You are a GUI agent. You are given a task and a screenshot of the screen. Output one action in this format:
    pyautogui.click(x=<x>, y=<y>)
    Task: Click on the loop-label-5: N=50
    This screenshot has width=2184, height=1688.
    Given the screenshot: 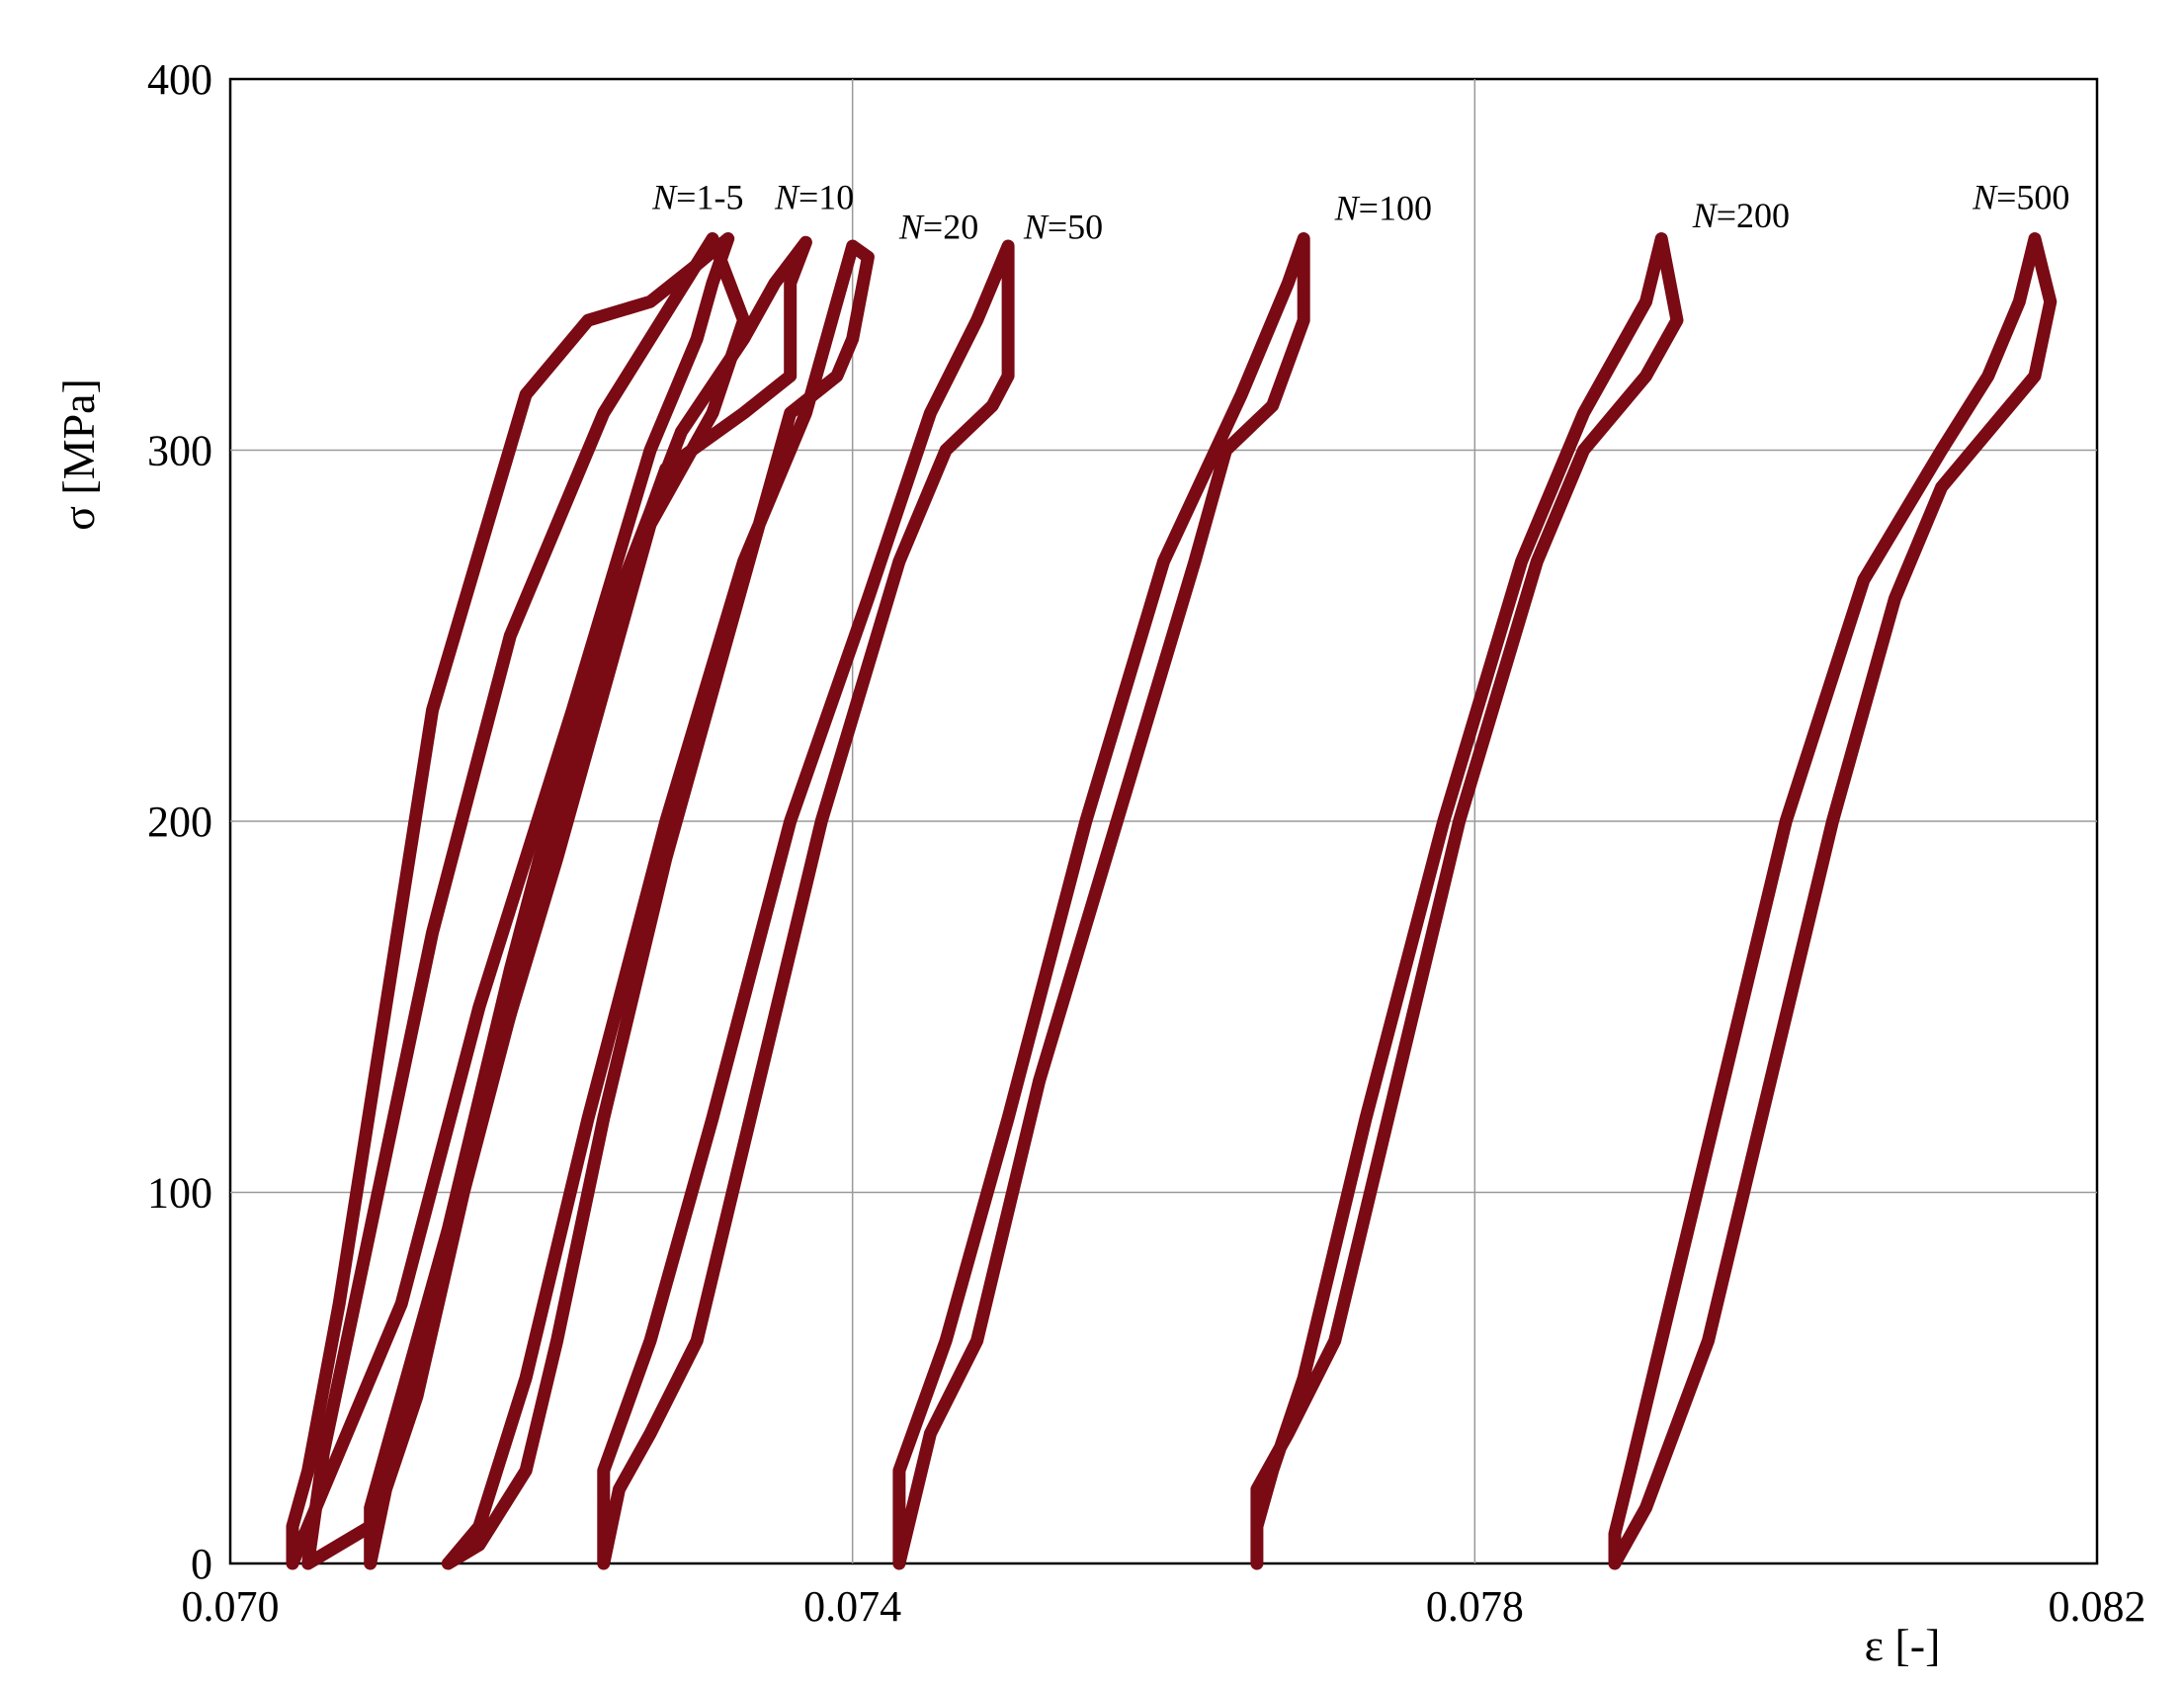 What is the action you would take?
    pyautogui.click(x=1063, y=226)
    